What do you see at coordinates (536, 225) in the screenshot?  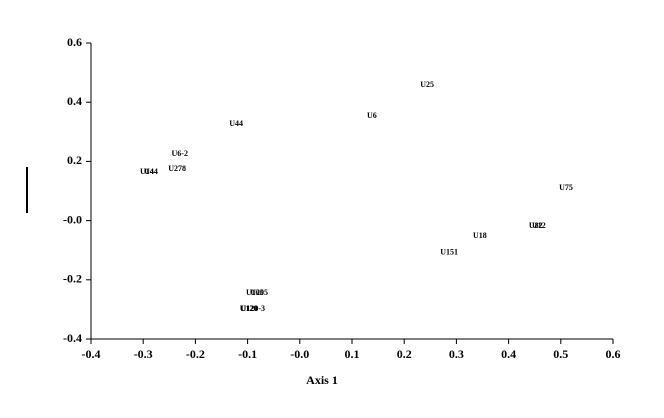 I see `point-label: U82` at bounding box center [536, 225].